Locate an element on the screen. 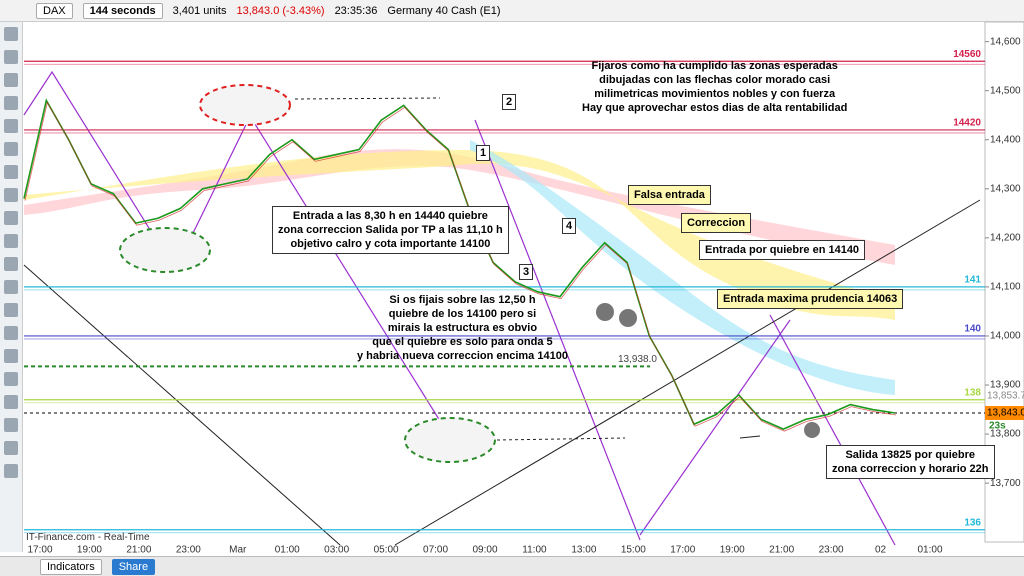 The width and height of the screenshot is (1024, 576). note-line: que el quiebre es solo para onda 5 is located at coordinates (462, 342).